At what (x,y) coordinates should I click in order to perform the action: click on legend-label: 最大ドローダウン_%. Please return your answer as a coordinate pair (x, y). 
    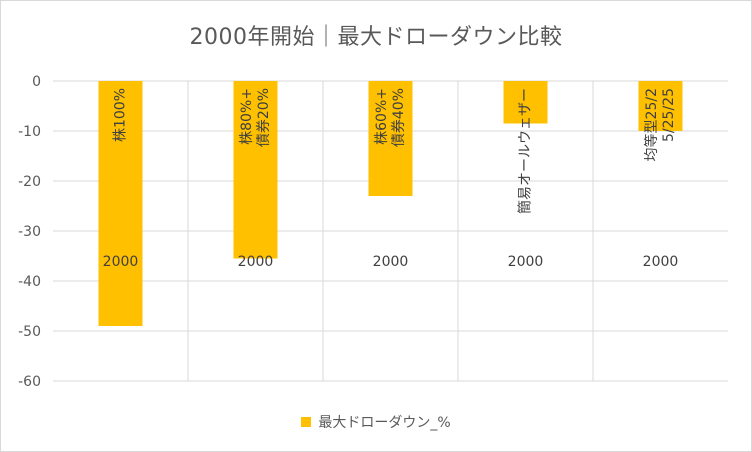
    Looking at the image, I should click on (384, 423).